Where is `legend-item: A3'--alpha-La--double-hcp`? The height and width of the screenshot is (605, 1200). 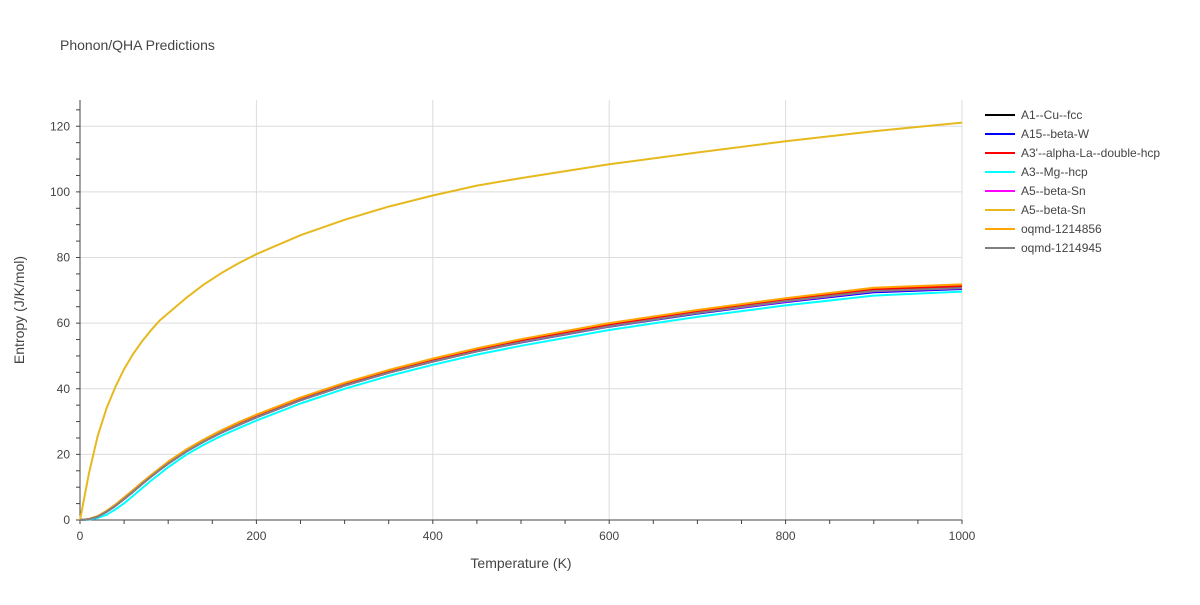
legend-item: A3'--alpha-La--double-hcp is located at coordinates (1072, 153).